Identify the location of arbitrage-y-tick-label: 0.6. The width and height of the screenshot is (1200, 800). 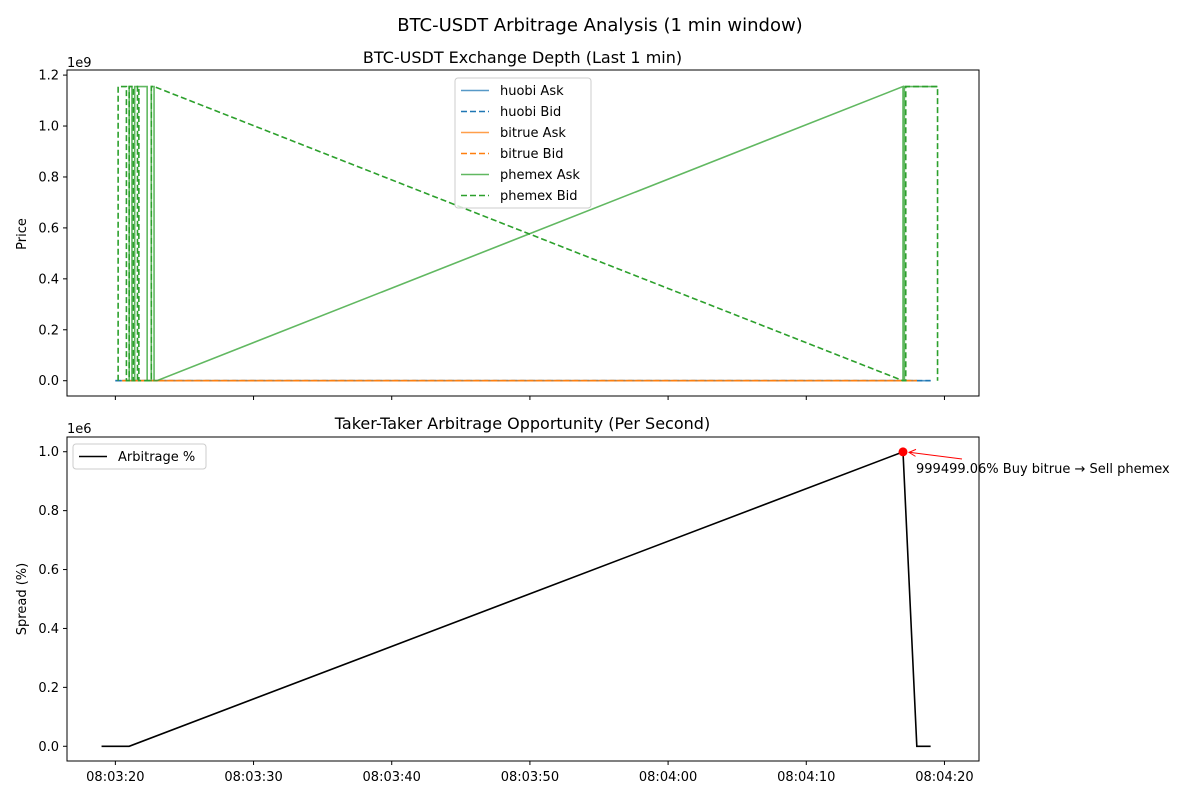
(48, 570).